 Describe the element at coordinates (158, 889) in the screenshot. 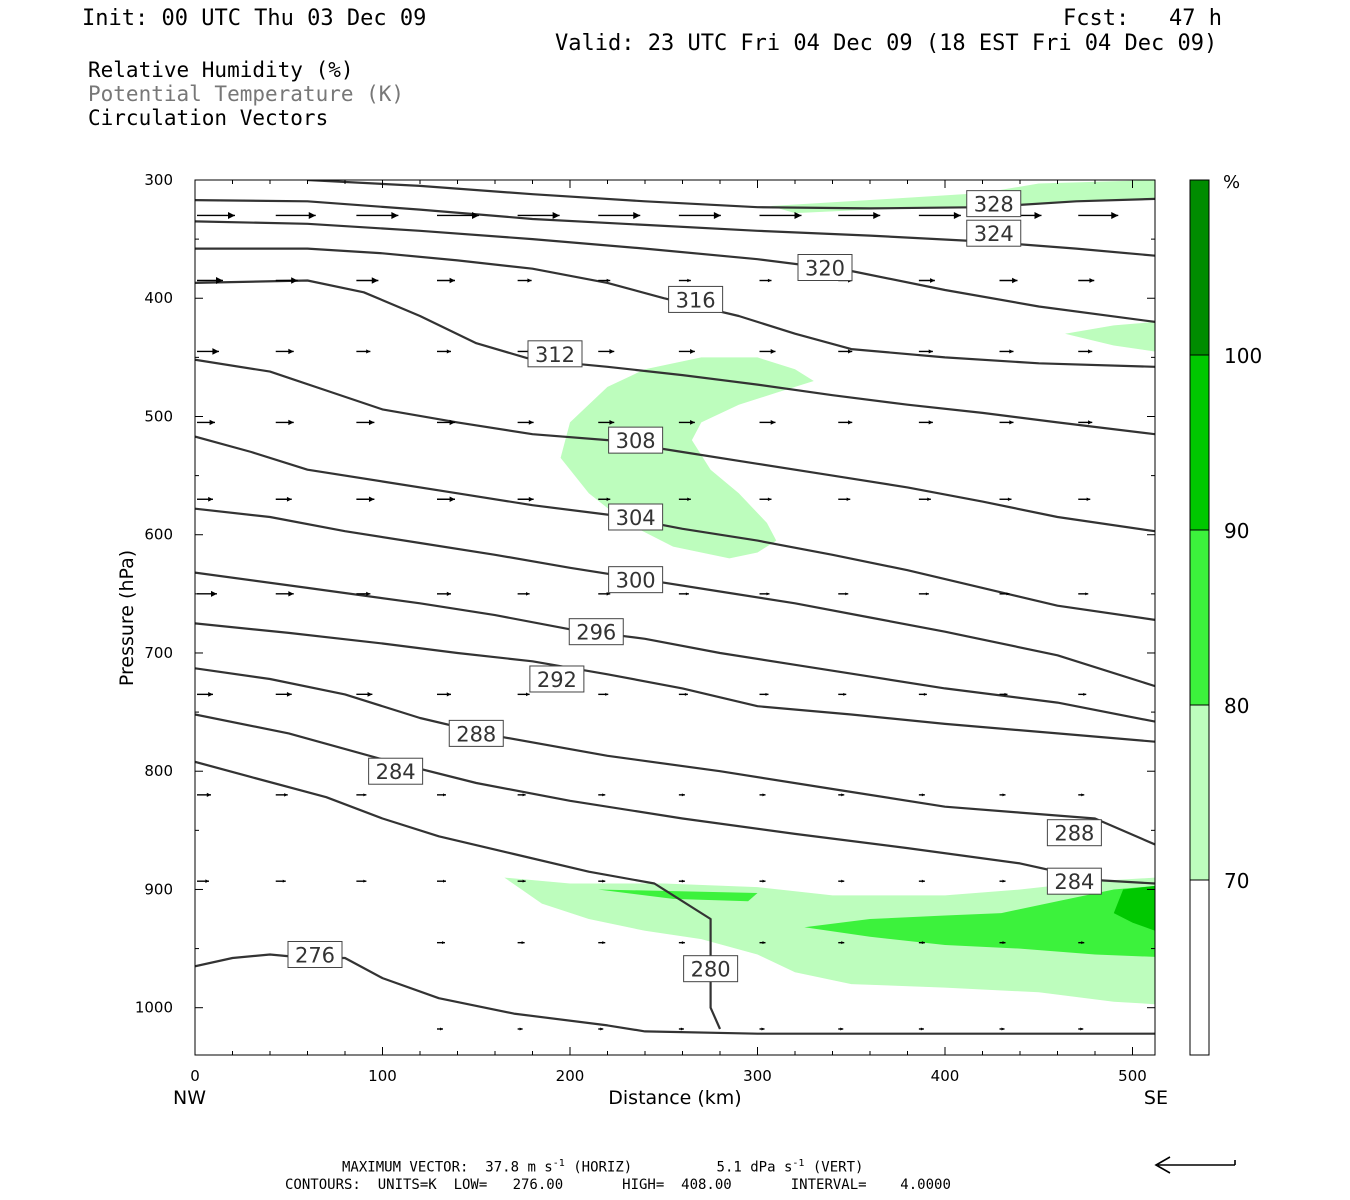

I see `y-tick-label: 900` at that location.